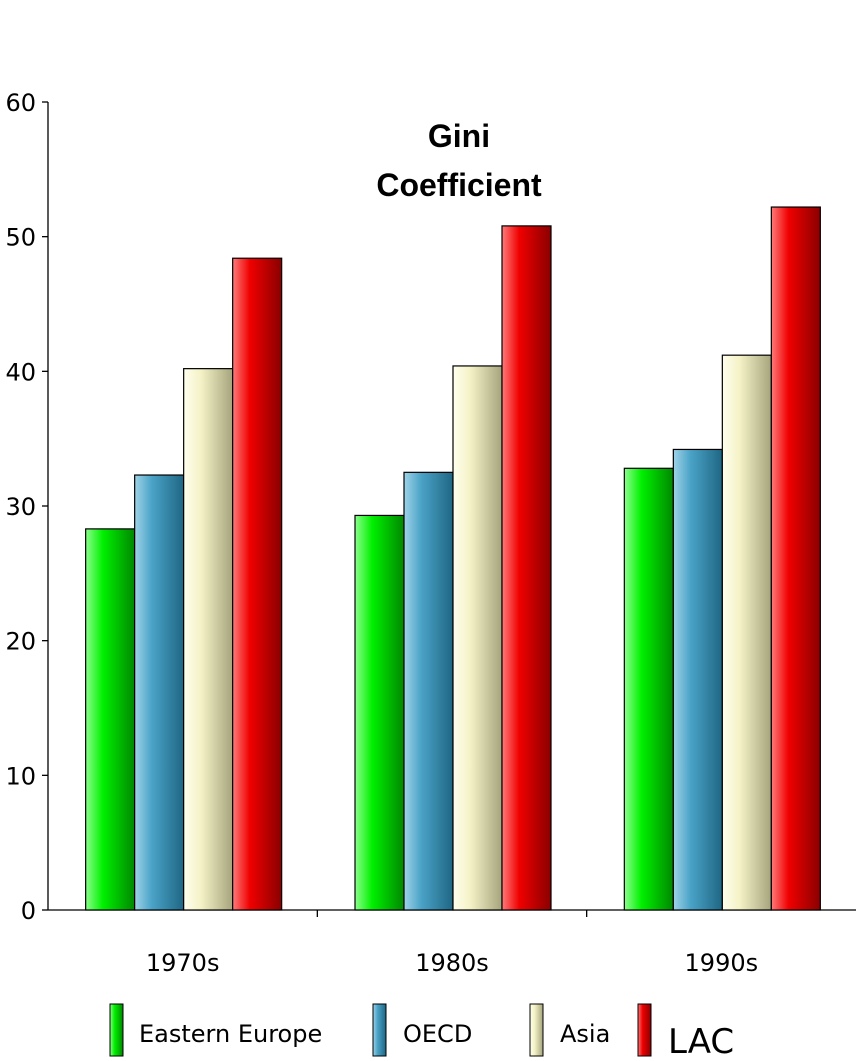 The height and width of the screenshot is (1061, 856). I want to click on y-tick-label: 20, so click(20, 642).